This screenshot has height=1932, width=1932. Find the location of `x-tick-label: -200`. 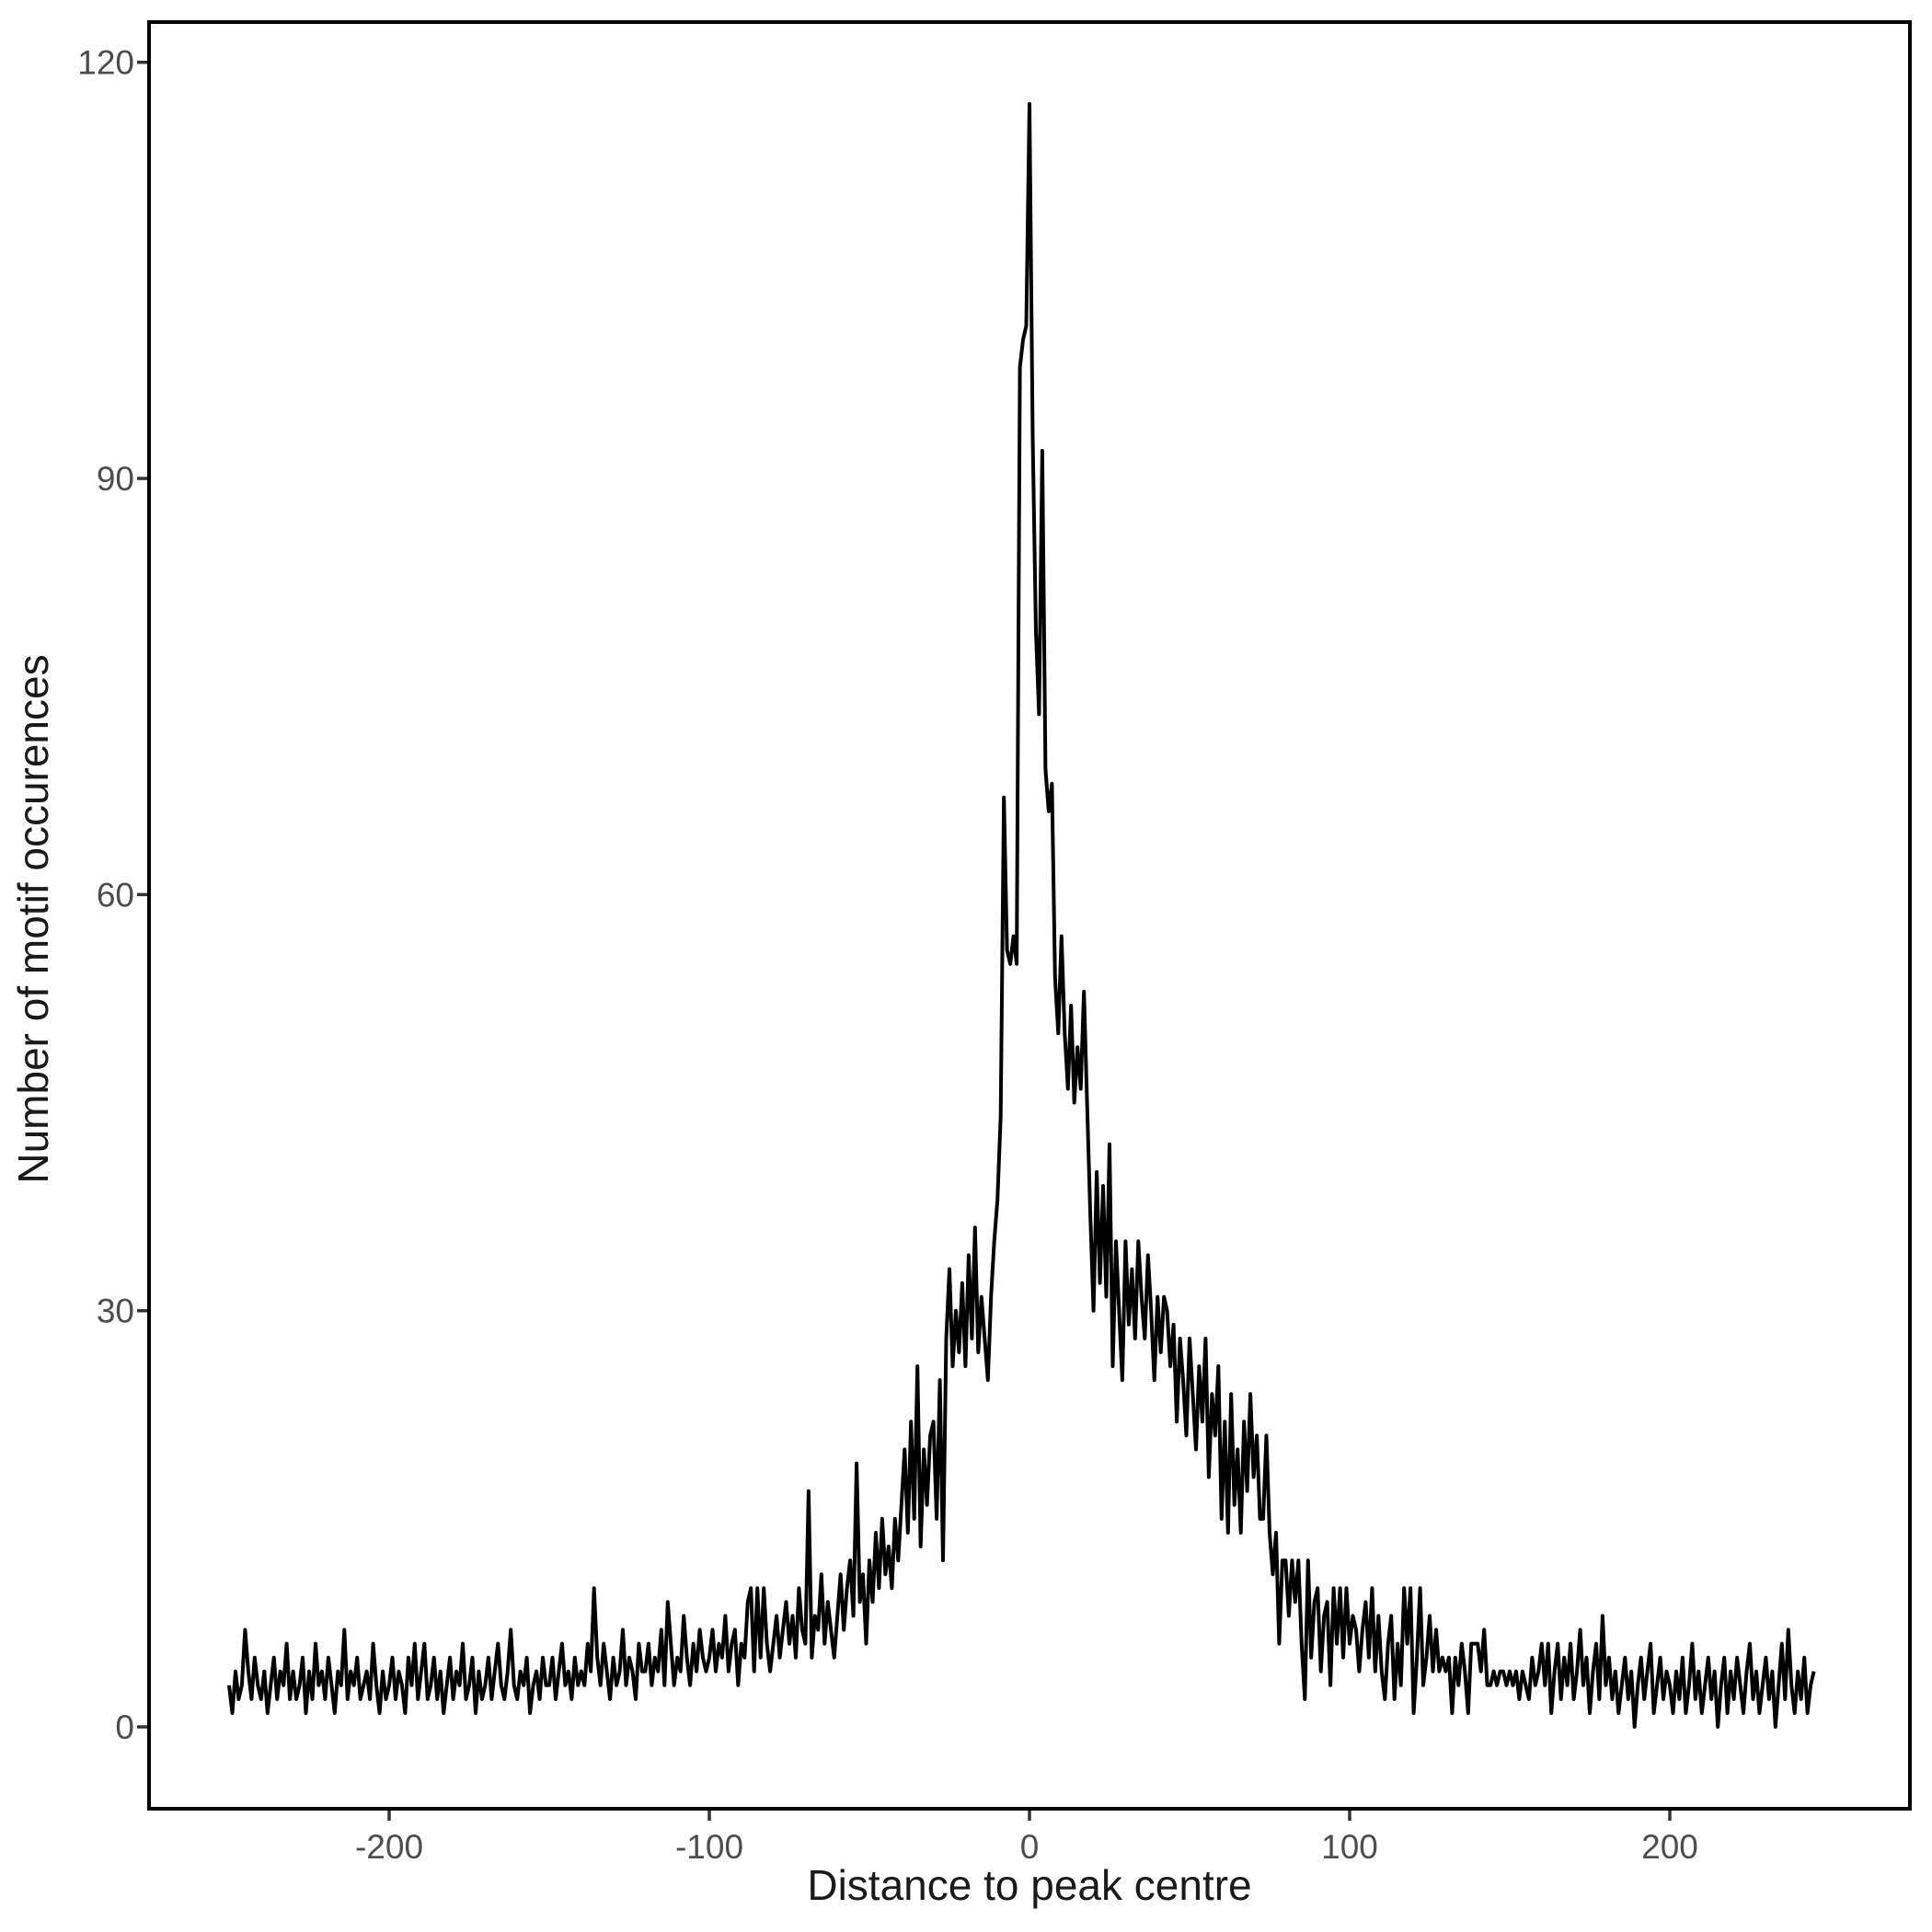

x-tick-label: -200 is located at coordinates (389, 1847).